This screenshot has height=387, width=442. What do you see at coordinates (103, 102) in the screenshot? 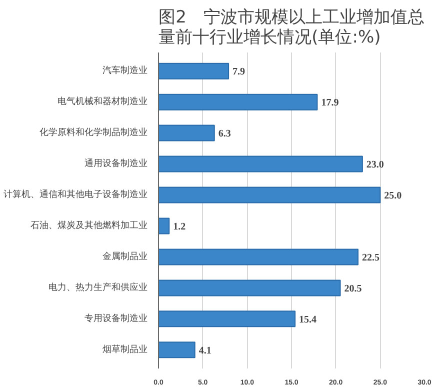
I see `y-tick-label: 电气机械和器材制造业` at bounding box center [103, 102].